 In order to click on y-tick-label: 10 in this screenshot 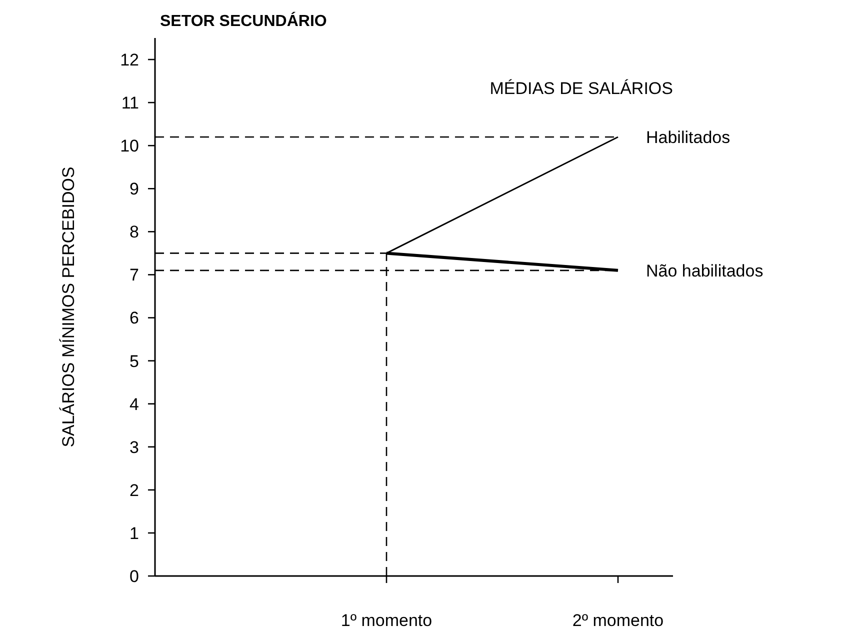, I will do `click(129, 146)`.